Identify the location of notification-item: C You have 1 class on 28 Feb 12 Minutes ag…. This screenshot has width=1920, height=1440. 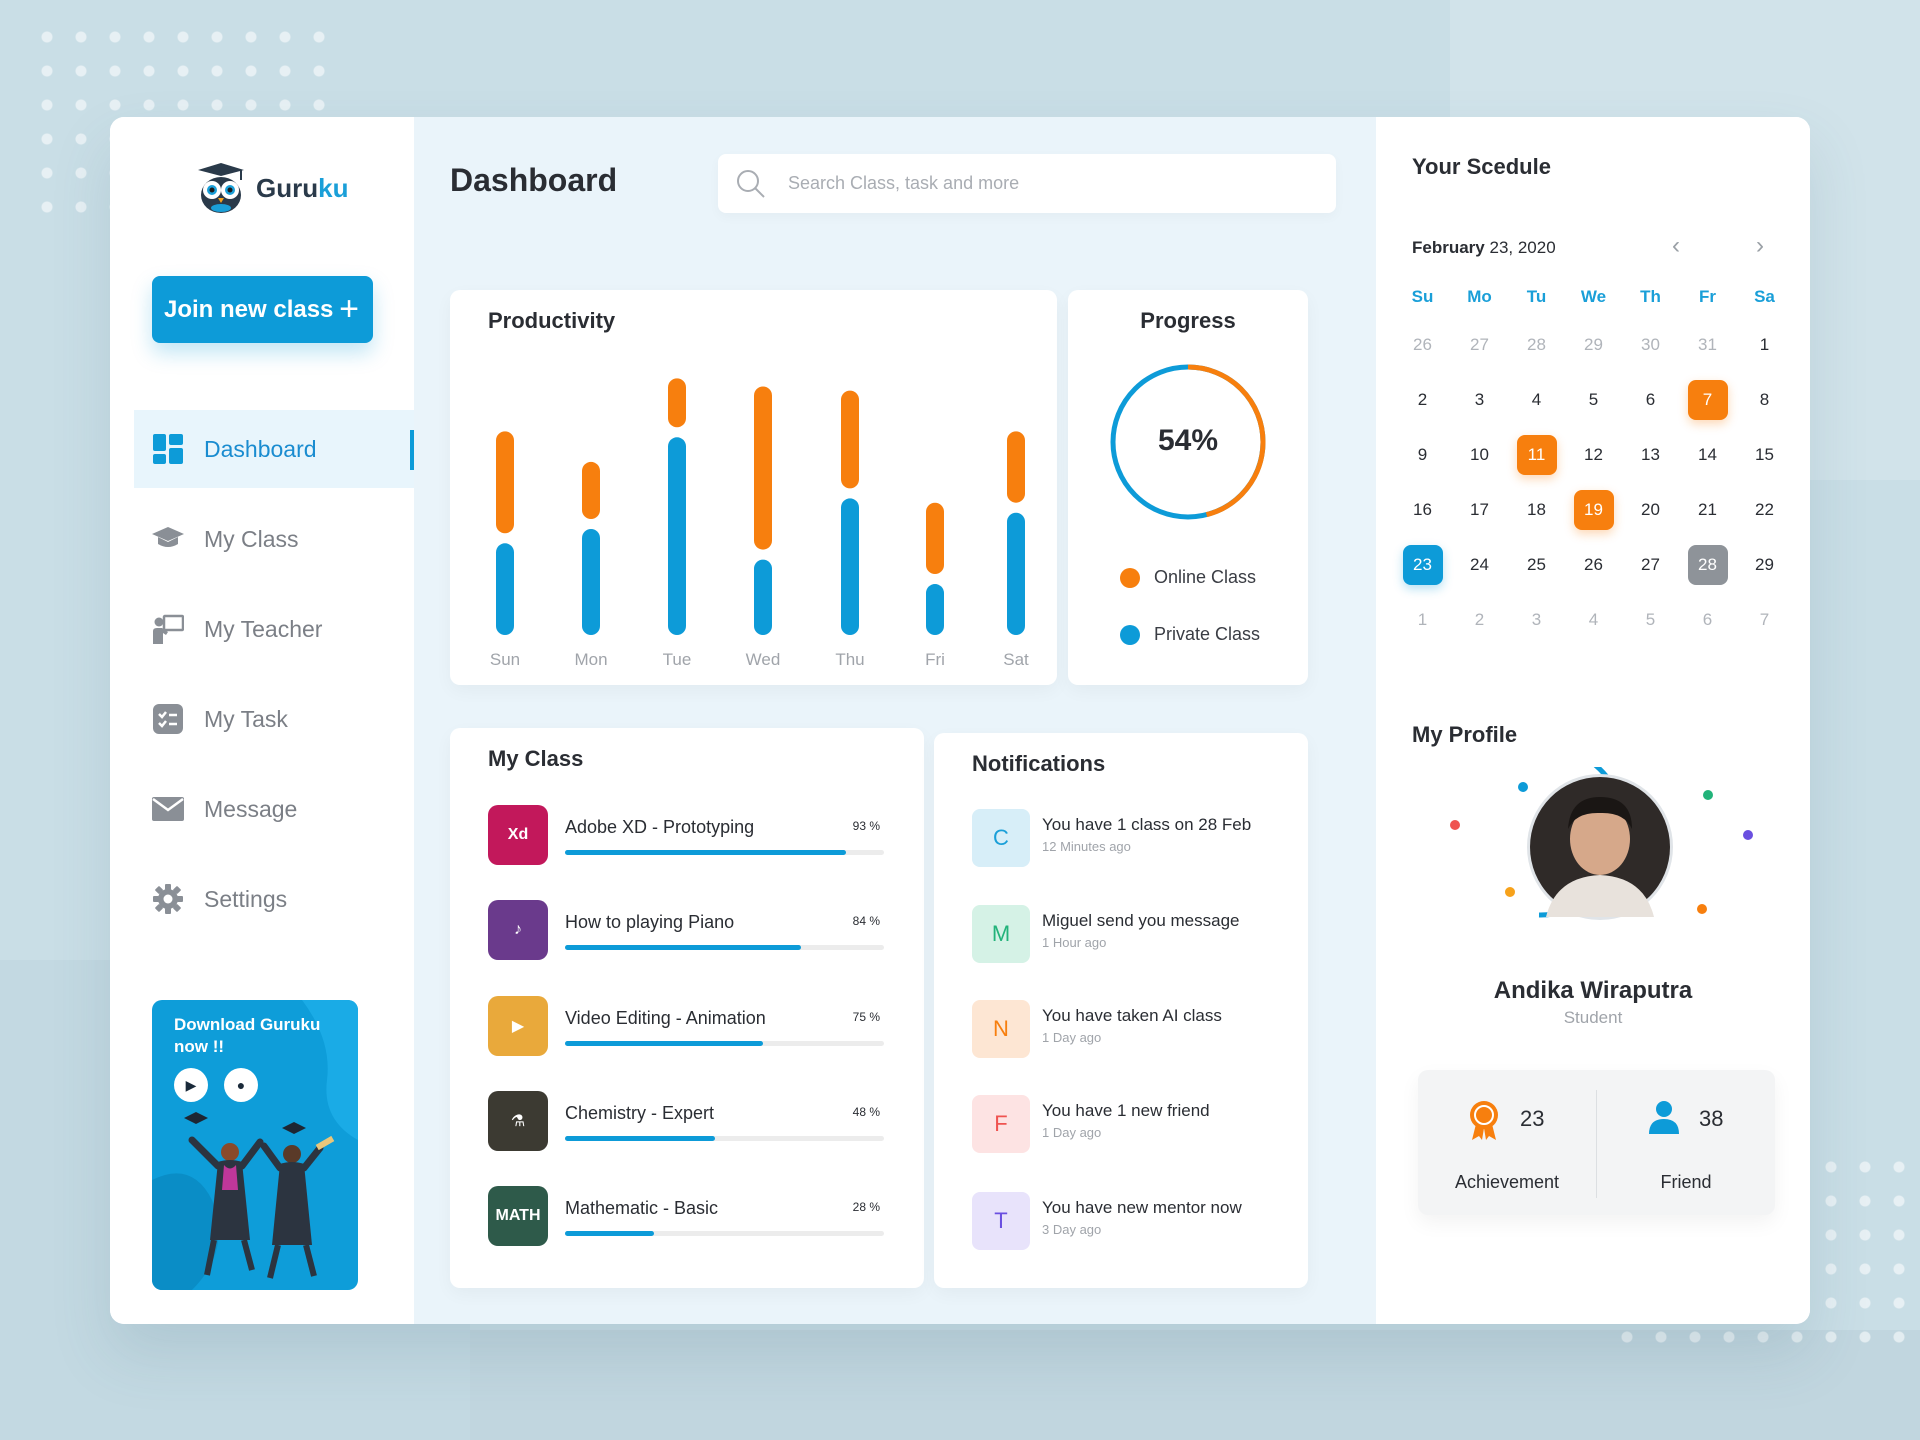
(1132, 840).